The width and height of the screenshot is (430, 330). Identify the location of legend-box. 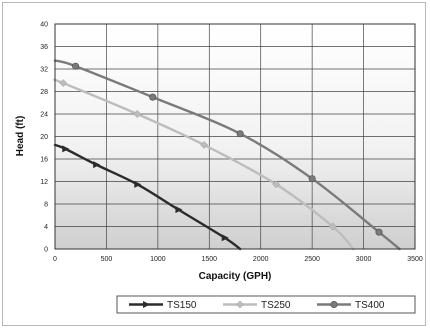
(266, 304).